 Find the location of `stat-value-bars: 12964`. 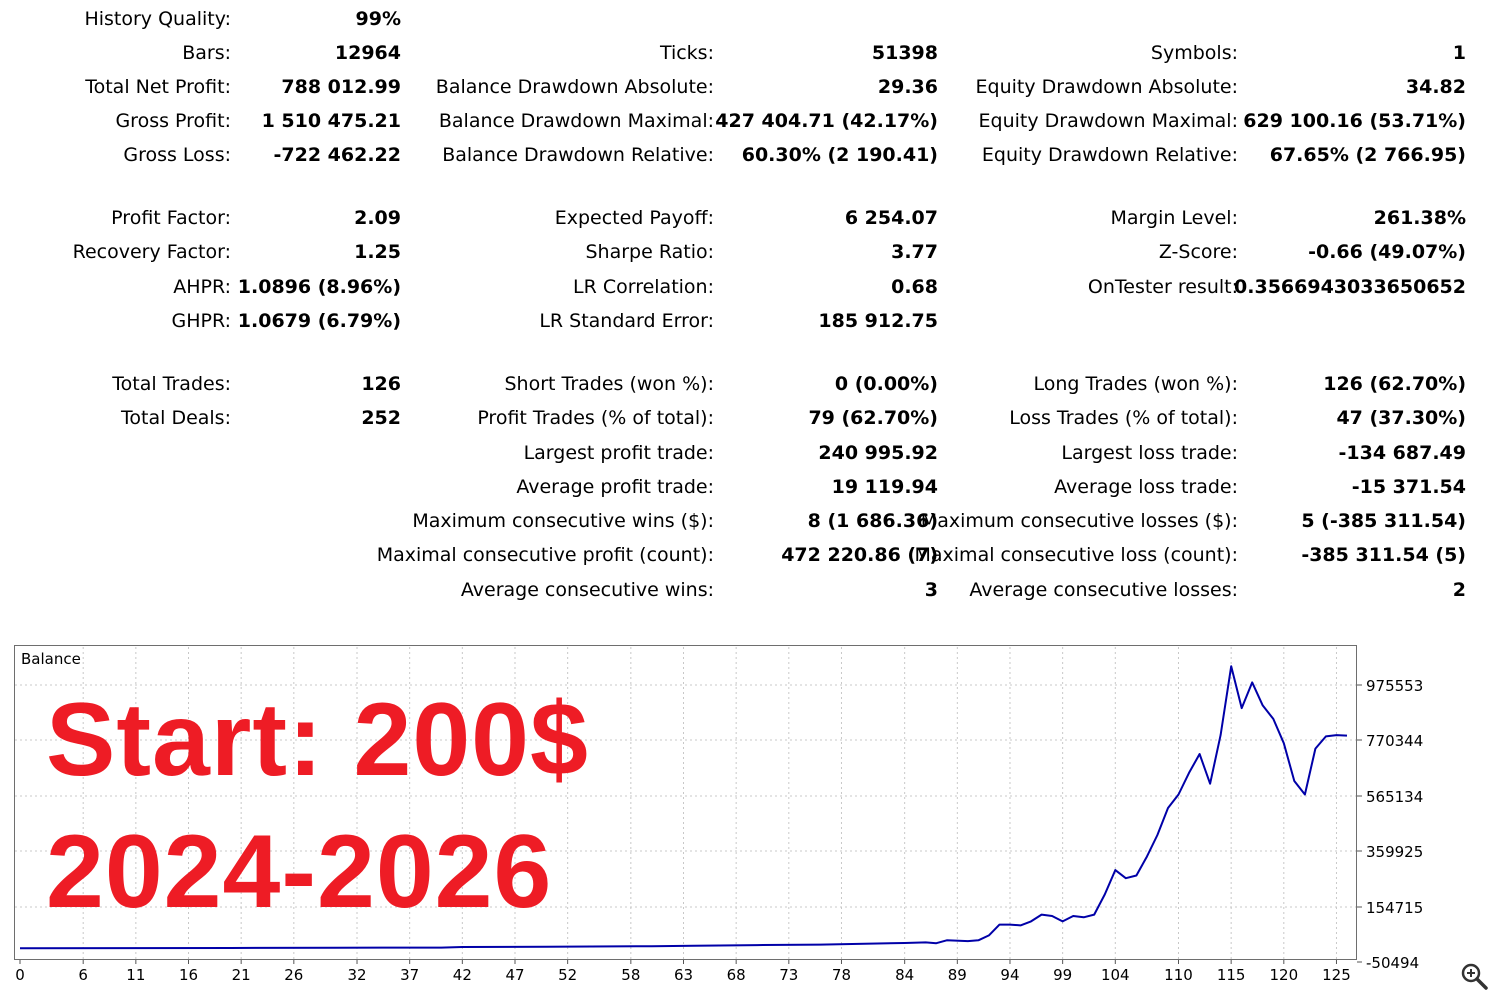

stat-value-bars: 12964 is located at coordinates (367, 53).